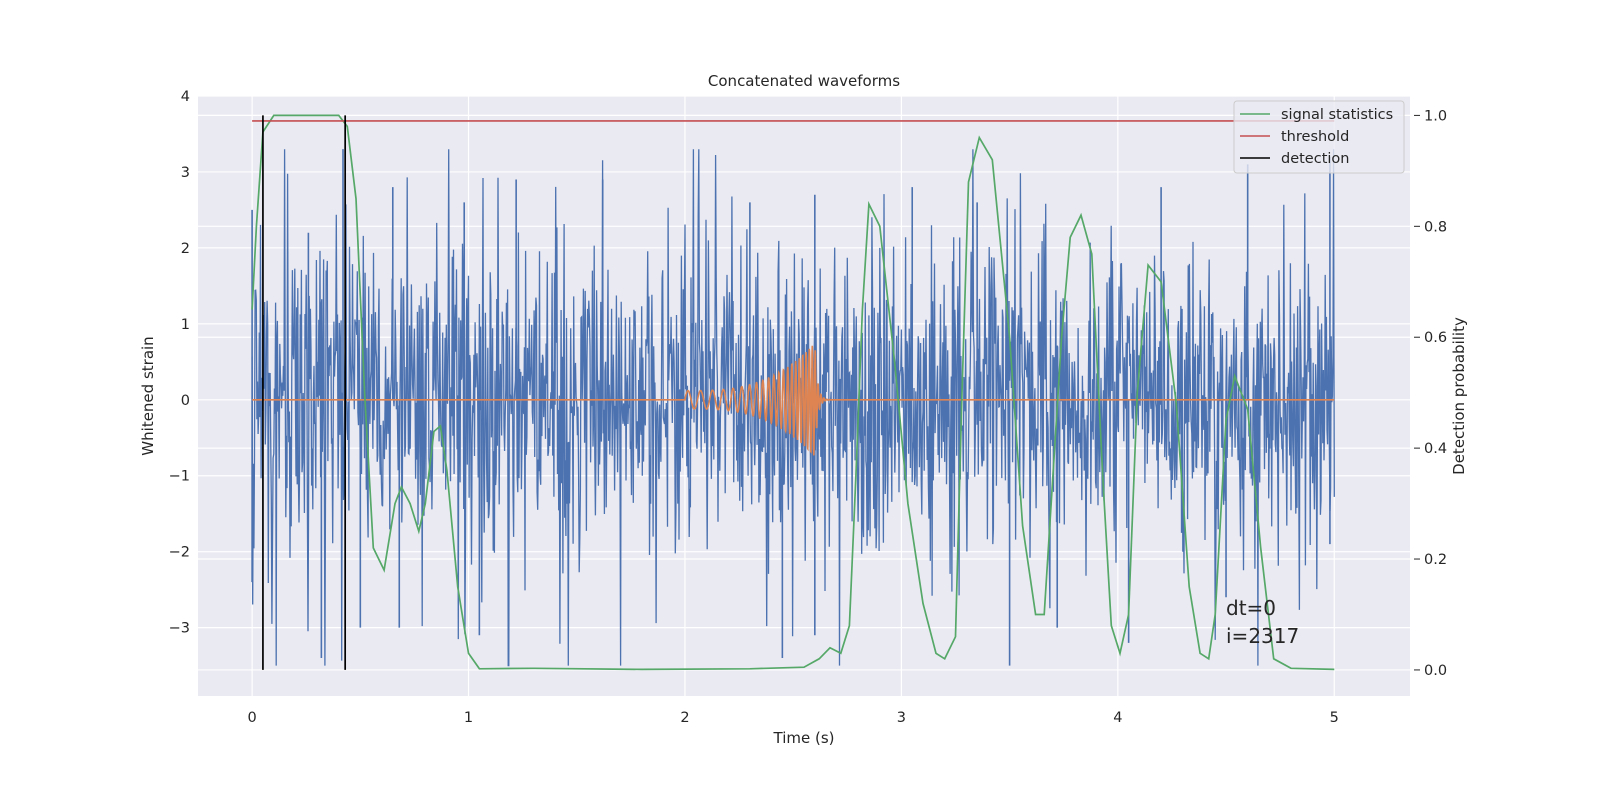  I want to click on y-tick-label: −3, so click(179, 629).